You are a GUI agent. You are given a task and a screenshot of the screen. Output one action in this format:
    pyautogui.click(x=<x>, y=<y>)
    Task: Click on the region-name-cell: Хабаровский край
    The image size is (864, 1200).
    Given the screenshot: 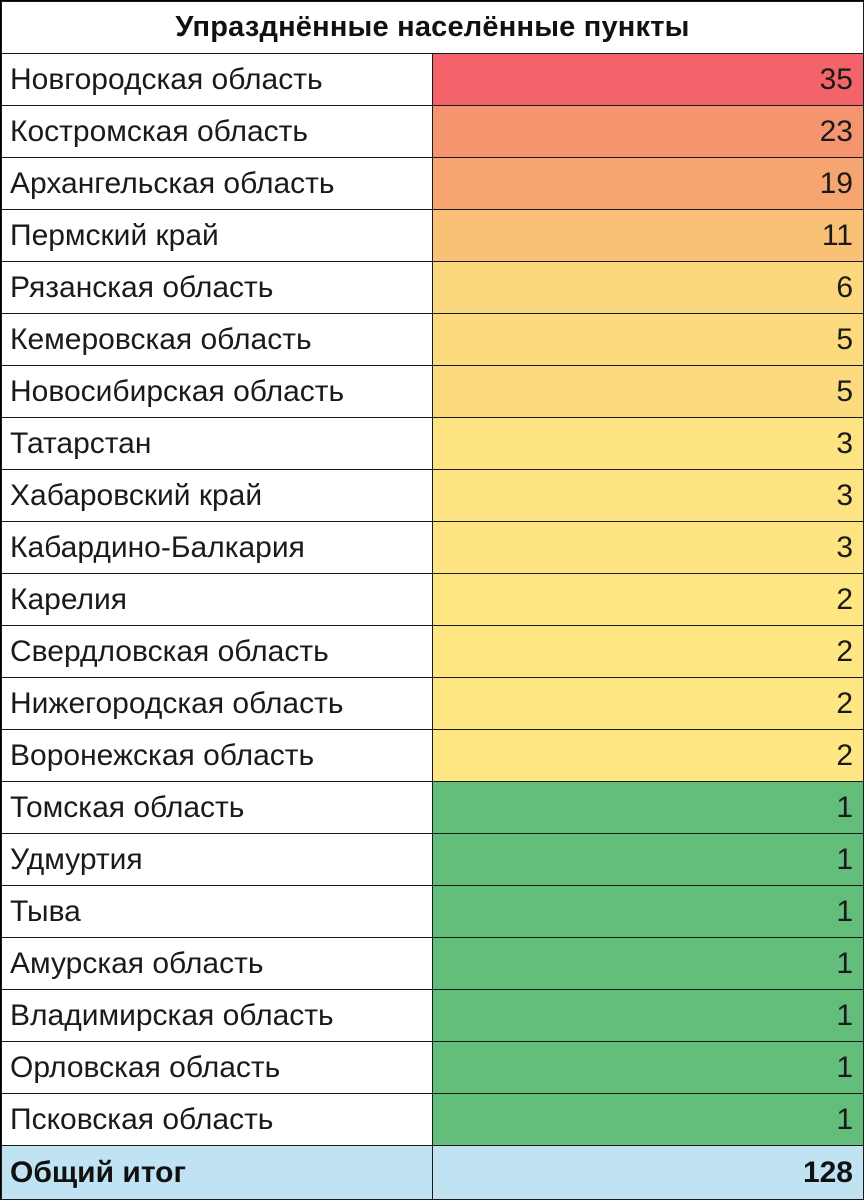 What is the action you would take?
    pyautogui.click(x=217, y=495)
    